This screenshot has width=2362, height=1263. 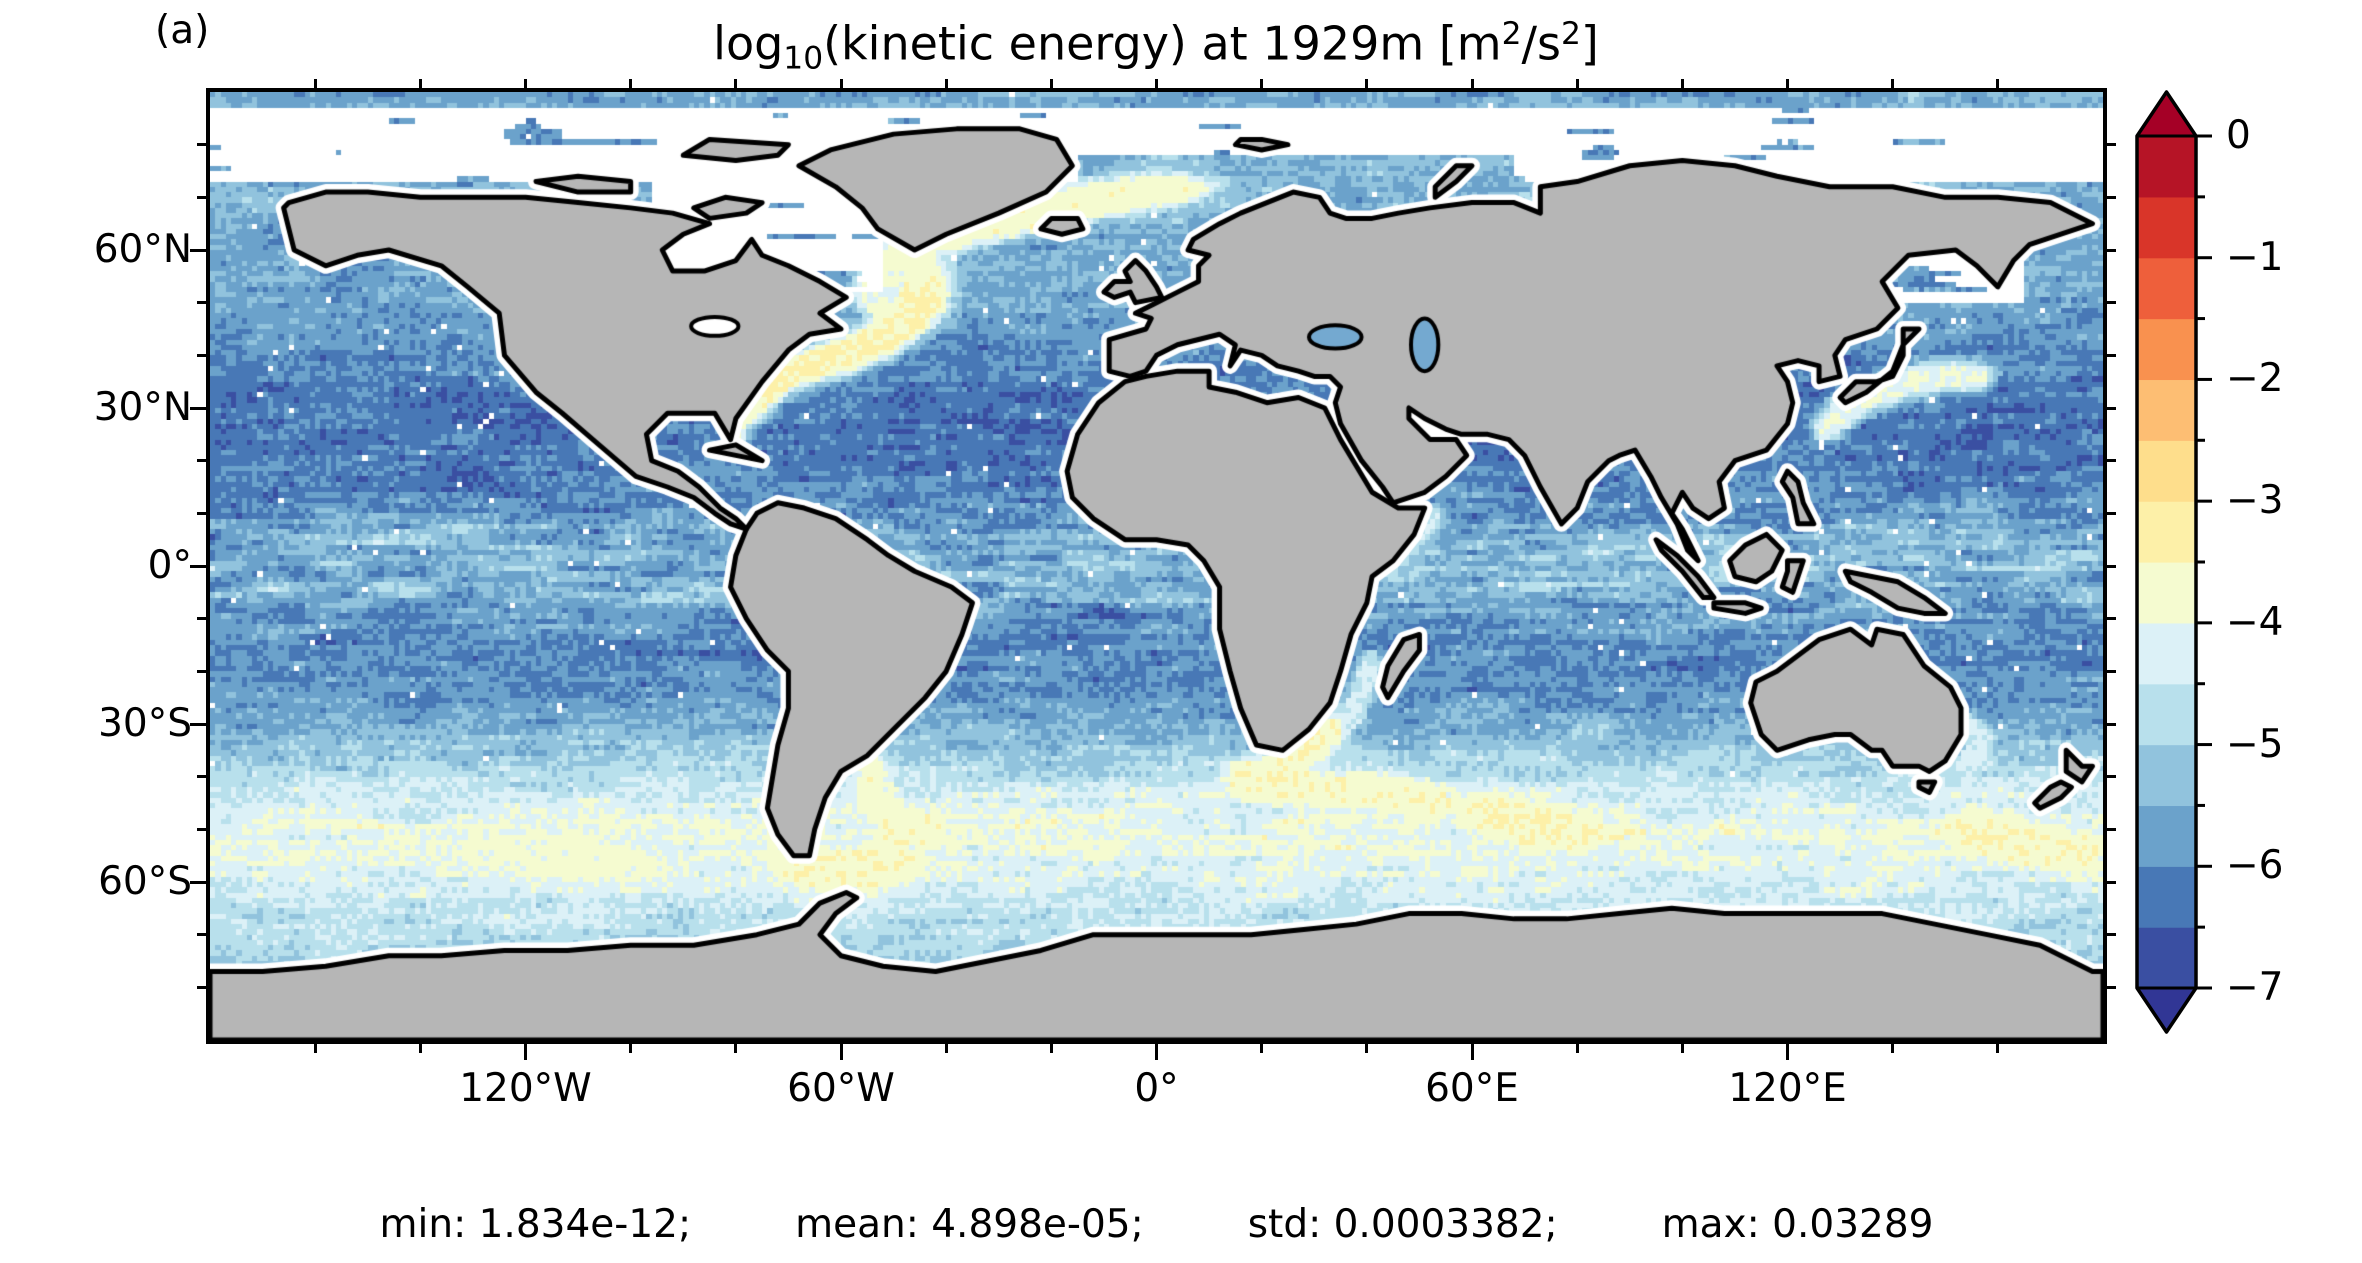 What do you see at coordinates (841, 1088) in the screenshot?
I see `lon-tick-label: 60°W` at bounding box center [841, 1088].